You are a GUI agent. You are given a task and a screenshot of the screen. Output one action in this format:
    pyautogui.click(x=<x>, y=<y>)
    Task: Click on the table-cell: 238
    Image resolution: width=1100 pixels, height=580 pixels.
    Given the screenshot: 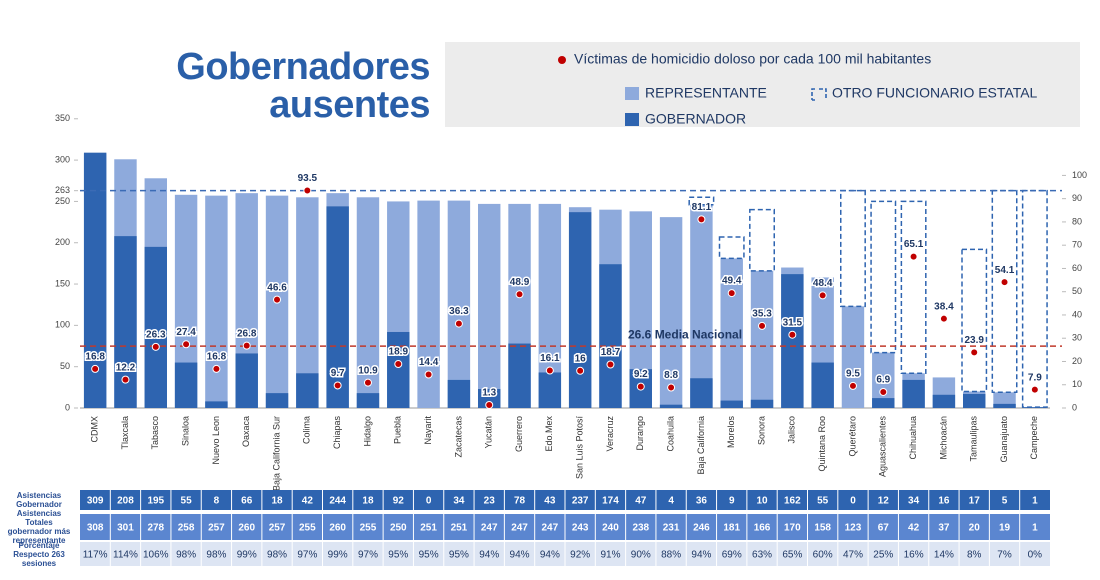 What is the action you would take?
    pyautogui.click(x=640, y=528)
    